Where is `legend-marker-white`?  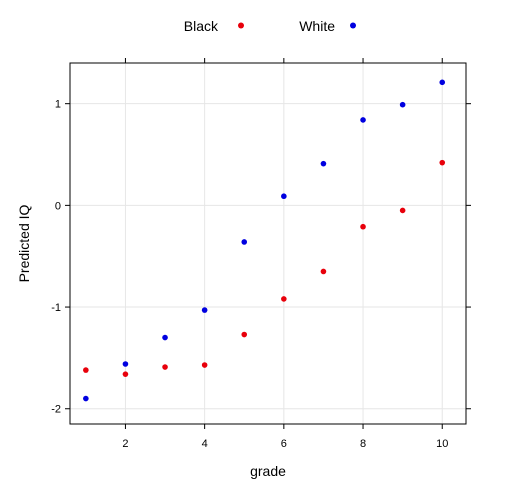
legend-marker-white is located at coordinates (353, 25).